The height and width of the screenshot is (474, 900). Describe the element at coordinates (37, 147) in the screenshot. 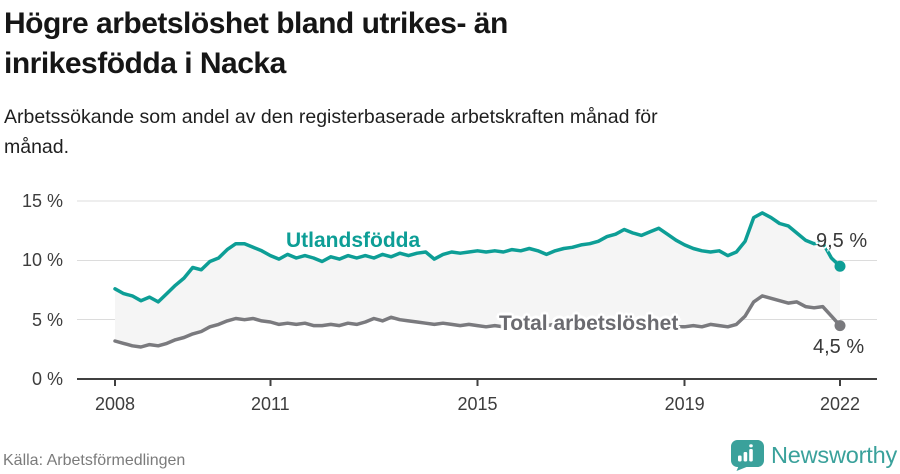

I see `subtitle-line-2: månad.` at that location.